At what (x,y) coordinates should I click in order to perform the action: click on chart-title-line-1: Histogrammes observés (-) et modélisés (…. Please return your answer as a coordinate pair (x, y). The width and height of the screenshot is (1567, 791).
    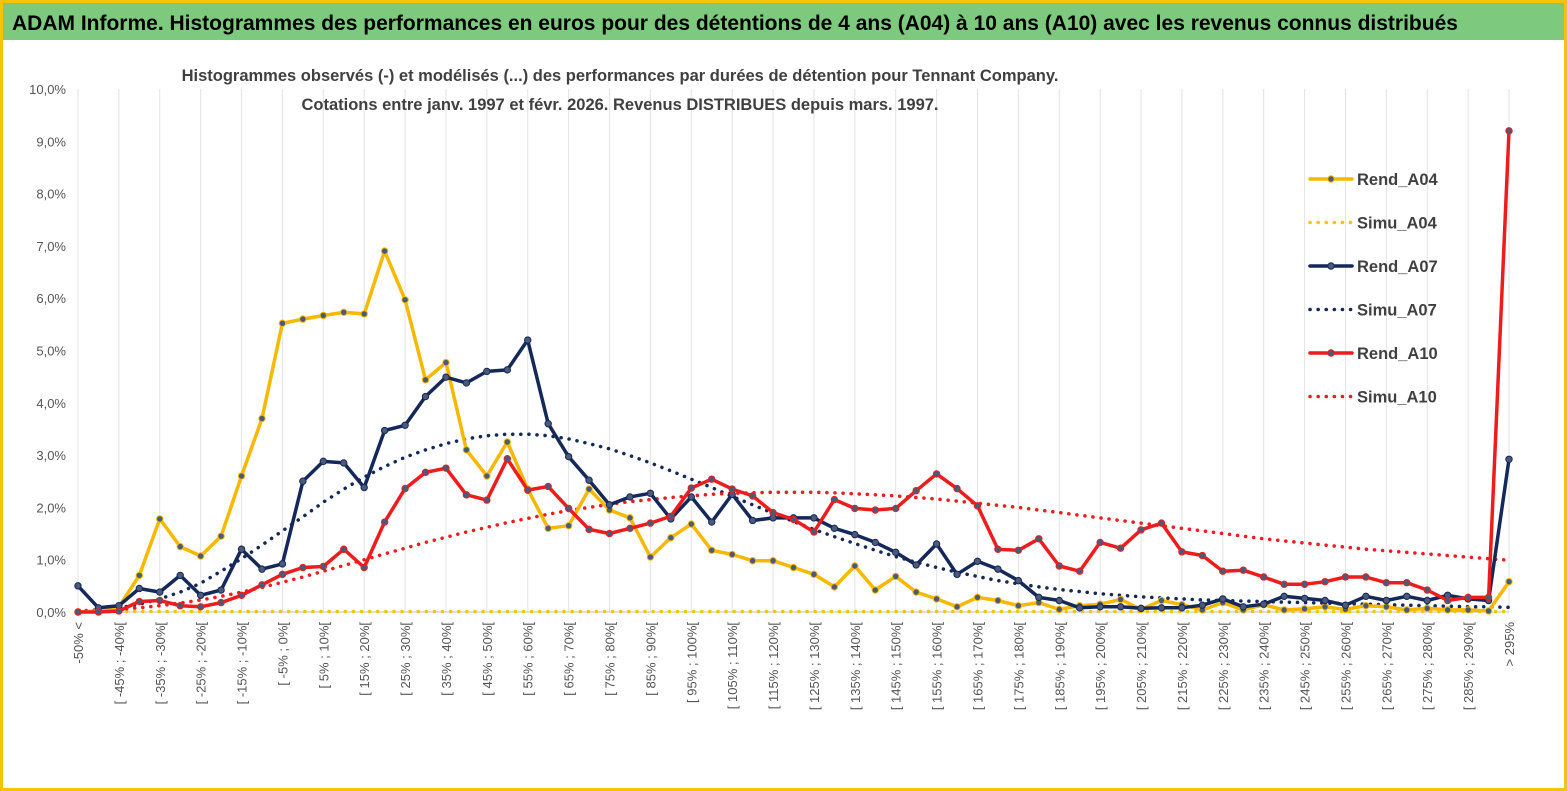
    Looking at the image, I should click on (620, 76).